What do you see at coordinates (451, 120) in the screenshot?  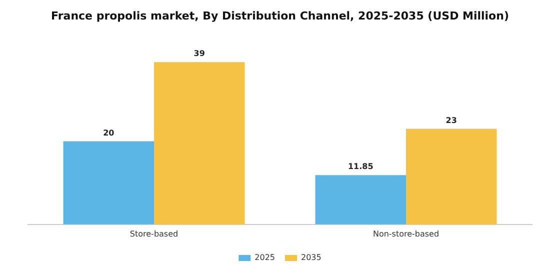 I see `data-label: 23` at bounding box center [451, 120].